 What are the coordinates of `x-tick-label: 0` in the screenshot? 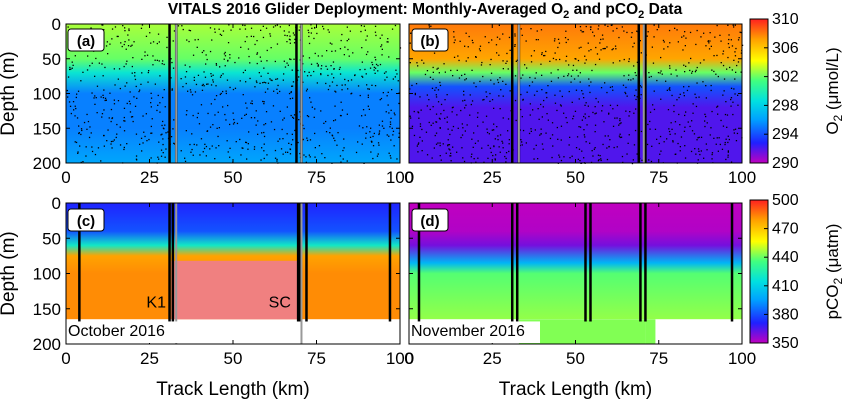 It's located at (65, 177).